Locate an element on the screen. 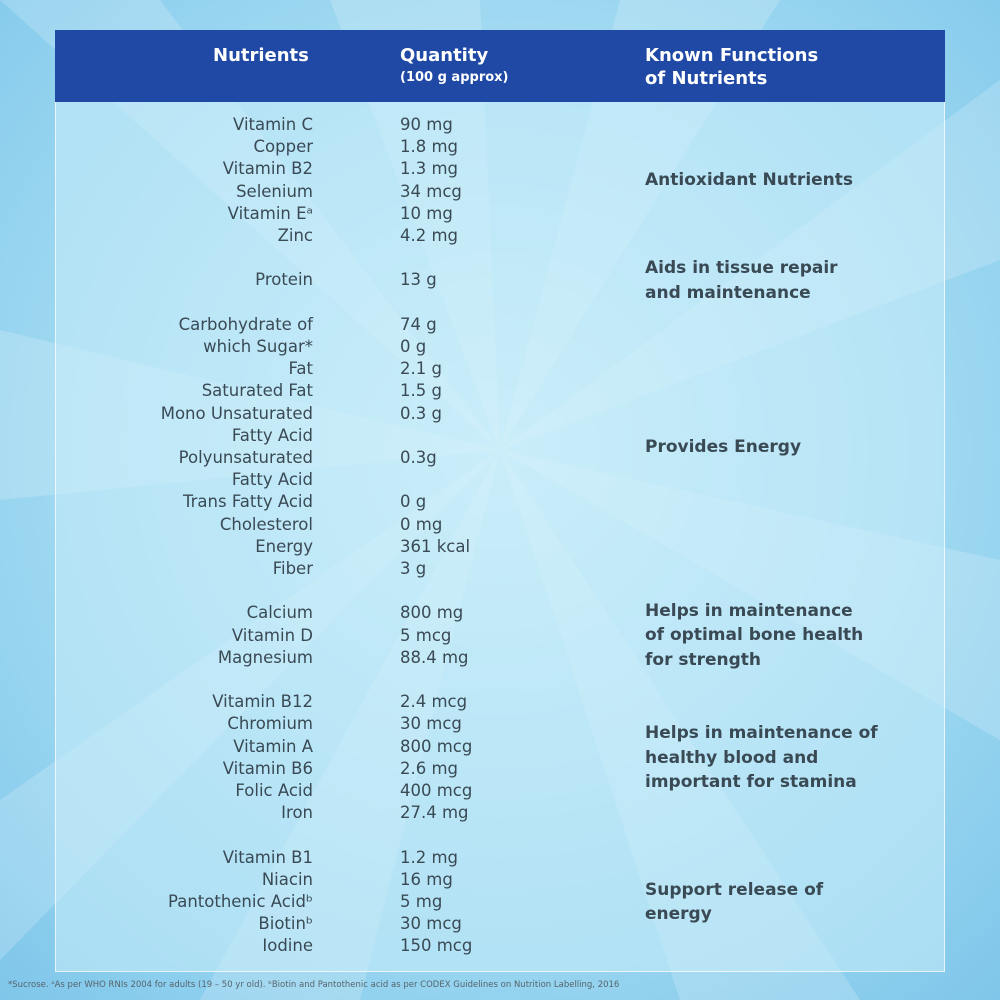 This screenshot has width=1000, height=1000. quantity: 150 mcg is located at coordinates (436, 946).